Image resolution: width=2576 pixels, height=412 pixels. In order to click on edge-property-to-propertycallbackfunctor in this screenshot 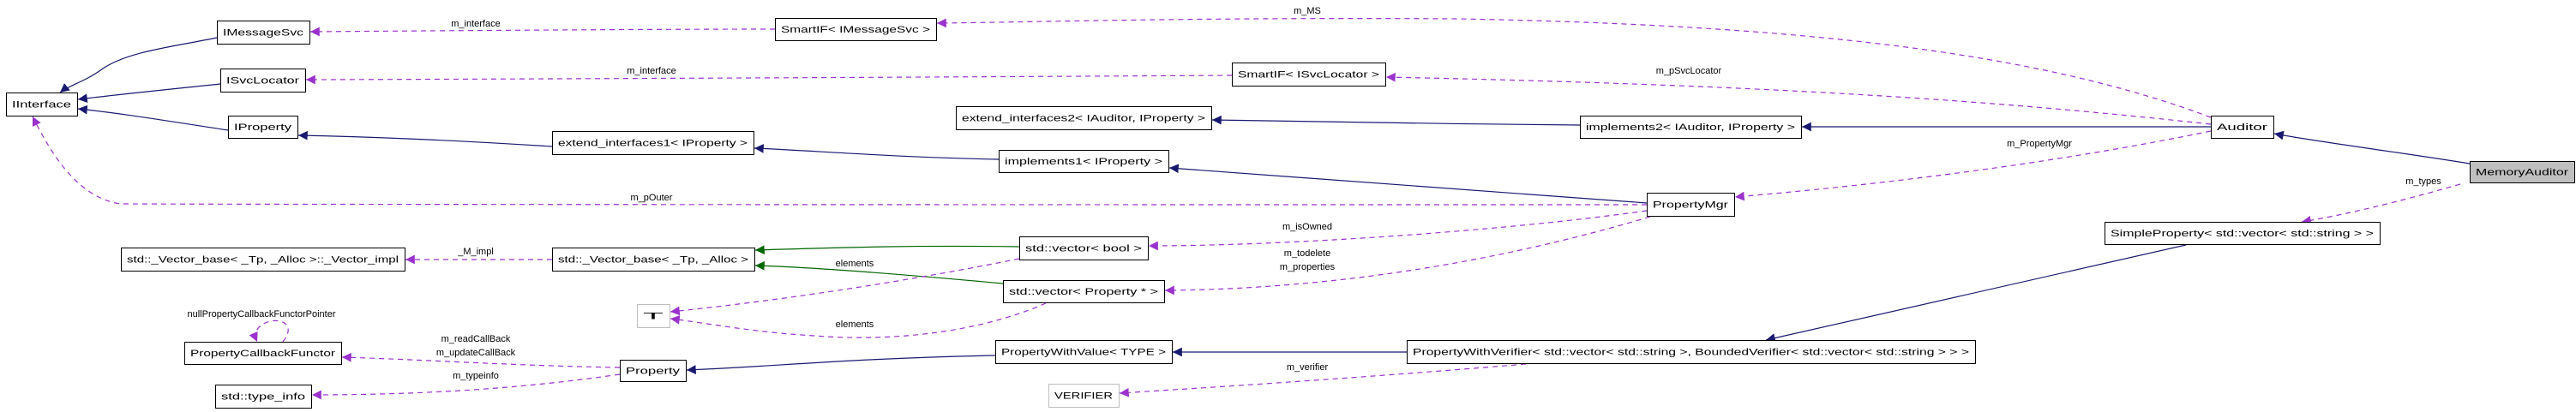, I will do `click(481, 360)`.